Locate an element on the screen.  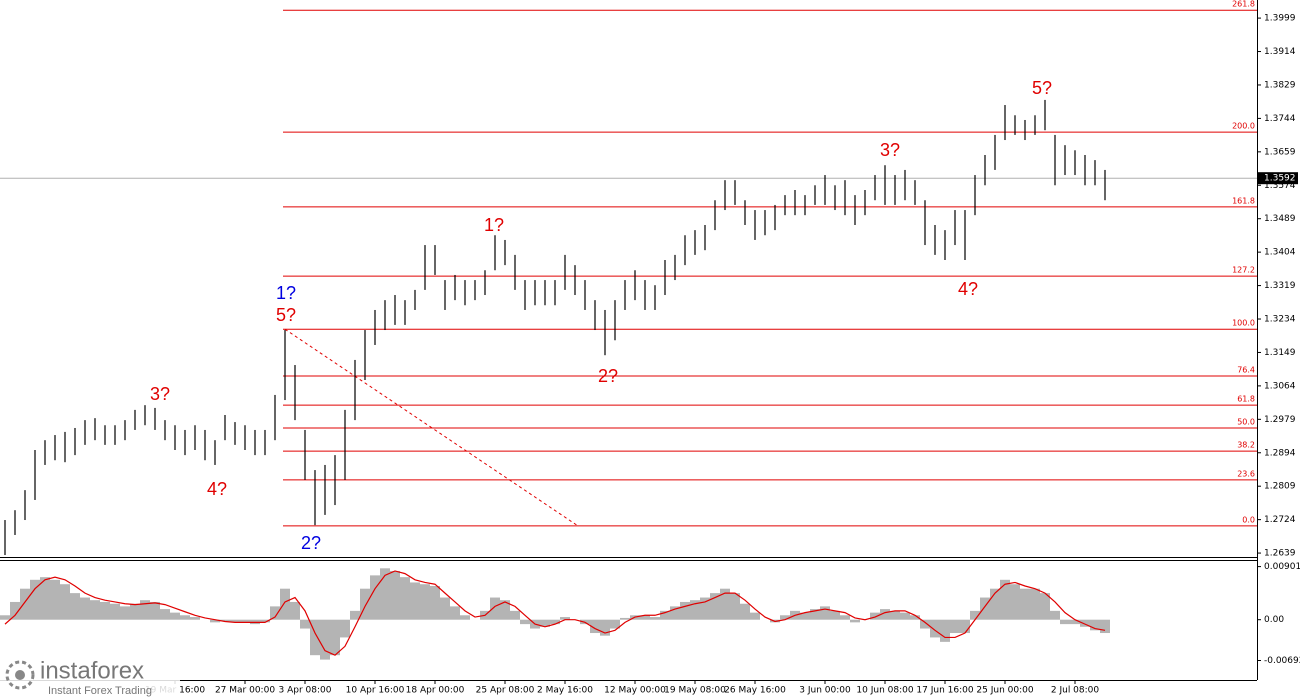
y-tick-label: 1.3489 is located at coordinates (1280, 219).